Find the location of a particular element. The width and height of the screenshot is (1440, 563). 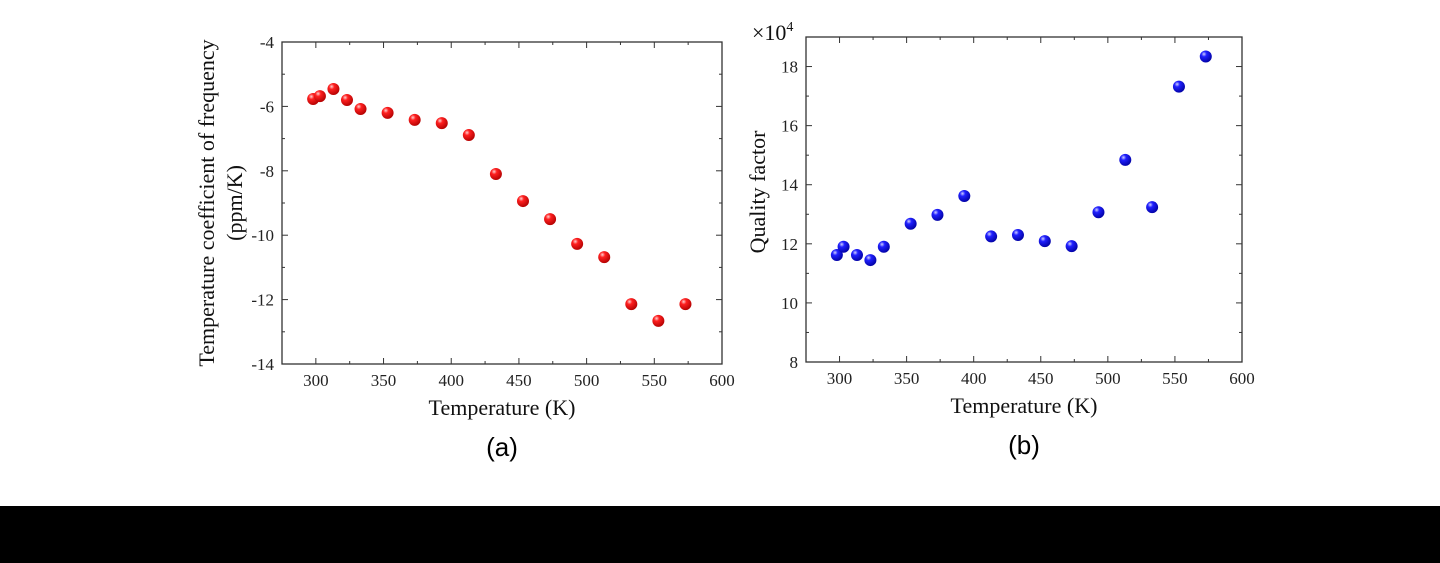

y-tick-label: -6 is located at coordinates (267, 106).